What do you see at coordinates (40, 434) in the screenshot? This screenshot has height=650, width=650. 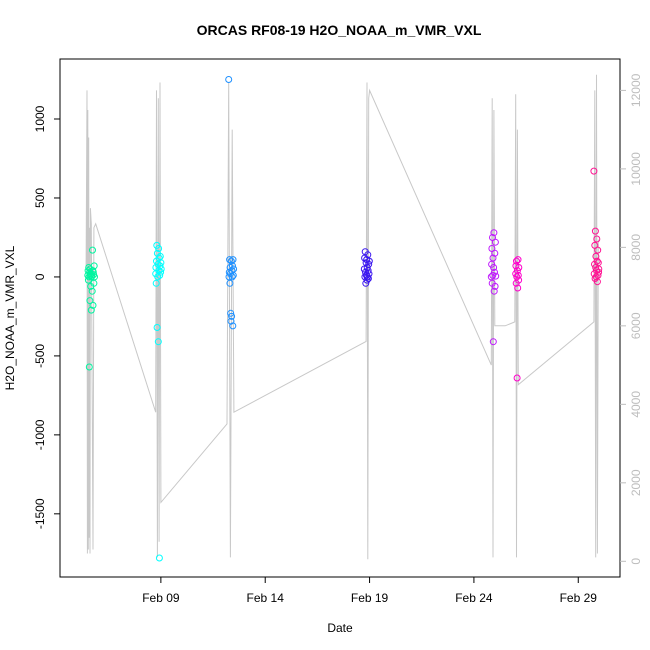 I see `y-tick-label: -1000` at bounding box center [40, 434].